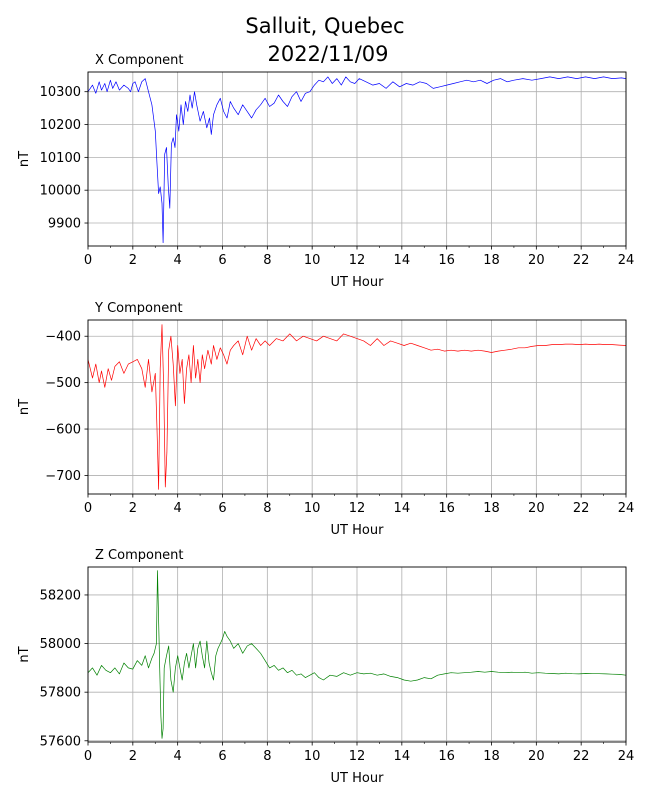 The image size is (650, 800). Describe the element at coordinates (60, 92) in the screenshot. I see `y-tick-label: 10300` at that location.